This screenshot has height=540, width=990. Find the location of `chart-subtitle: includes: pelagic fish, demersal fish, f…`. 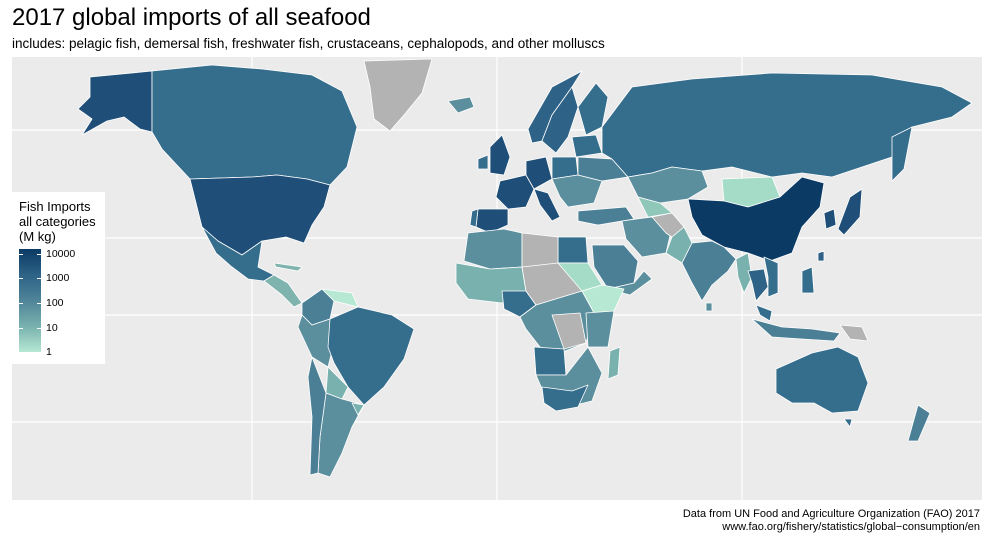

chart-subtitle: includes: pelagic fish, demersal fish, f… is located at coordinates (308, 43).